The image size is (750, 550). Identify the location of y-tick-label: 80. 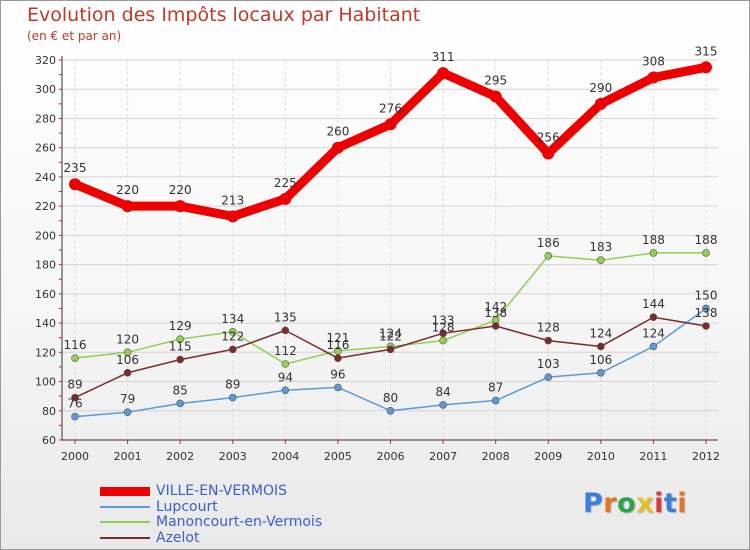
(49, 411).